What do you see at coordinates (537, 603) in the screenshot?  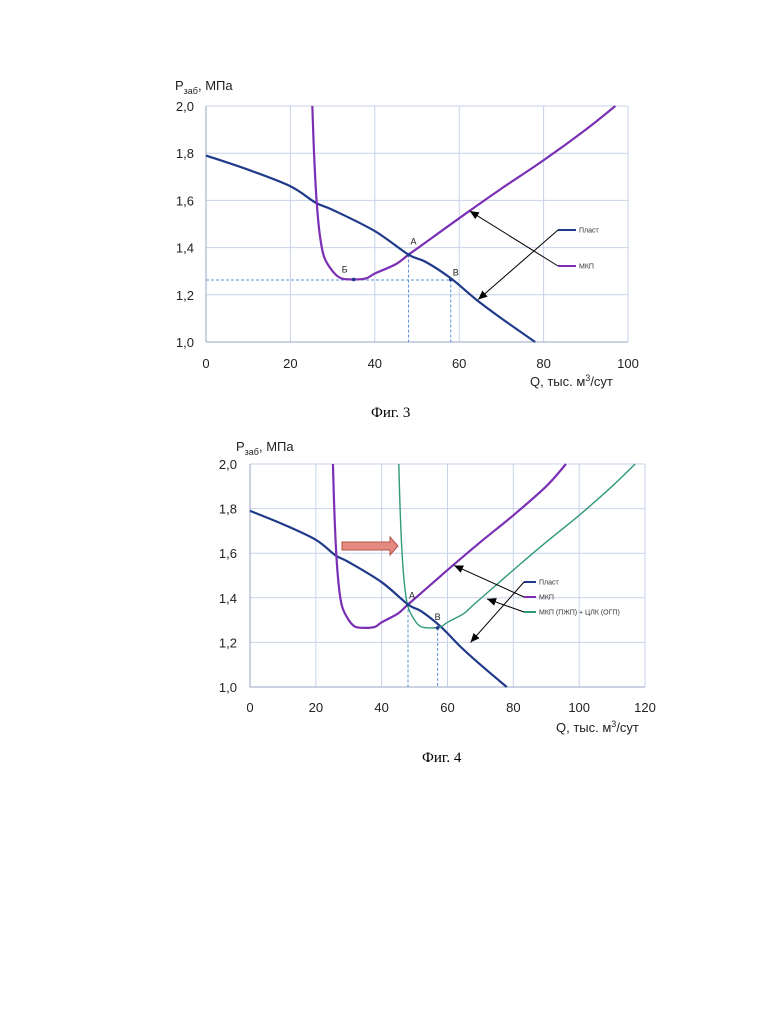 I see `legend: Пласт МКП МКП (ПЖП) + ЦЛК (ОГП)` at bounding box center [537, 603].